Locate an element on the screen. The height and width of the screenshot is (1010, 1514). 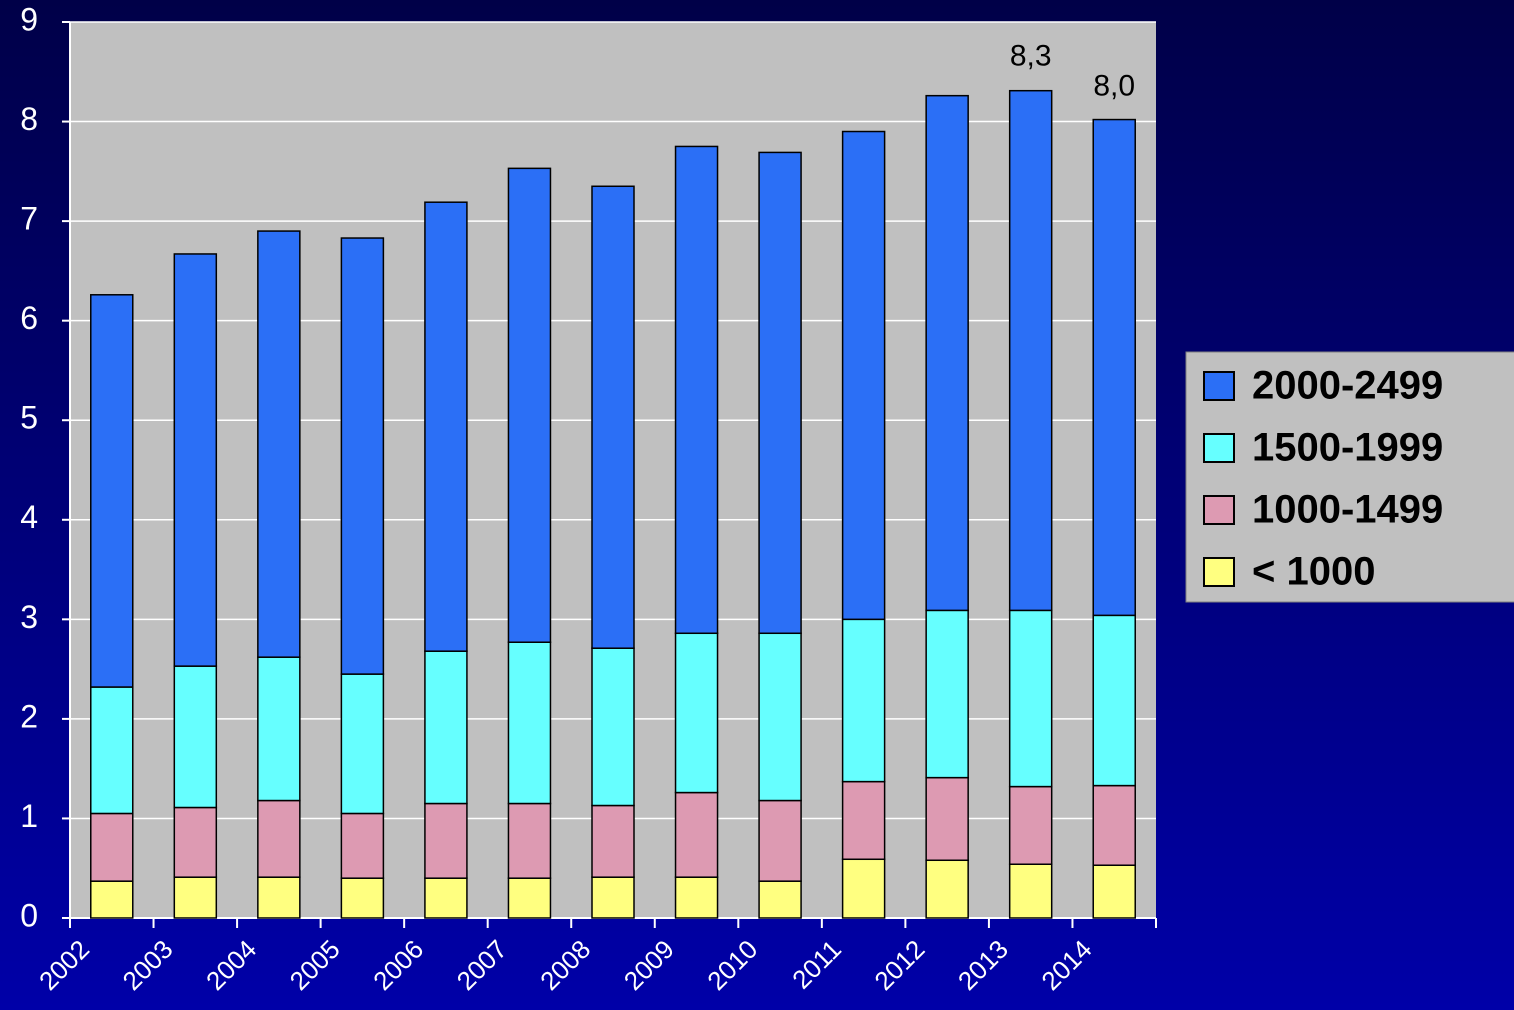
y-tick-label: 9 is located at coordinates (29, 19).